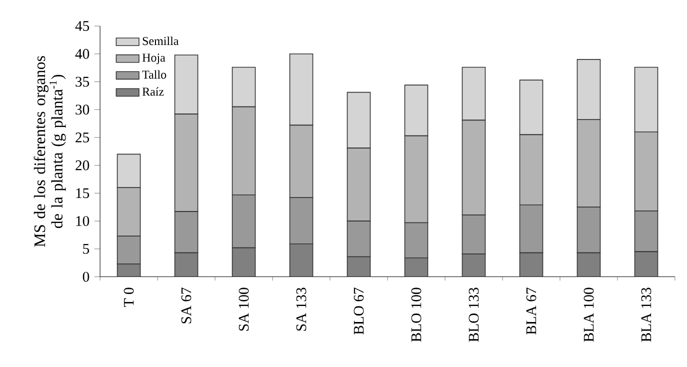 The width and height of the screenshot is (687, 367). I want to click on y-tick-label: 0, so click(86, 277).